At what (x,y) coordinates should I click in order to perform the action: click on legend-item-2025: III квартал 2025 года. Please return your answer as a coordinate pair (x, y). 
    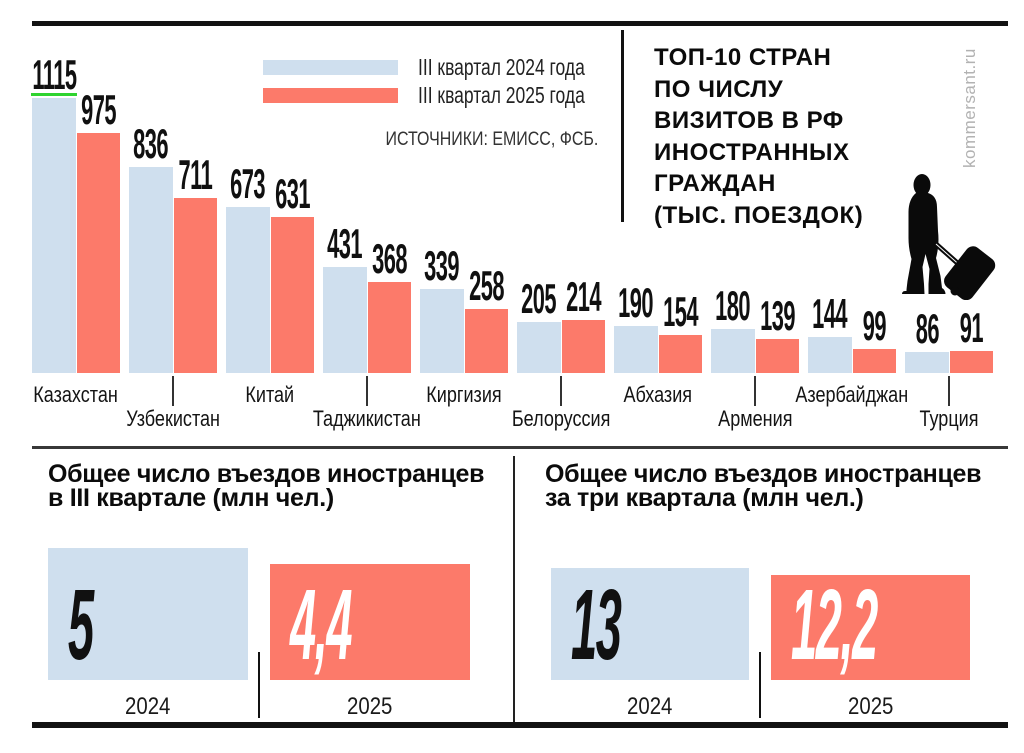
    Looking at the image, I should click on (450, 95).